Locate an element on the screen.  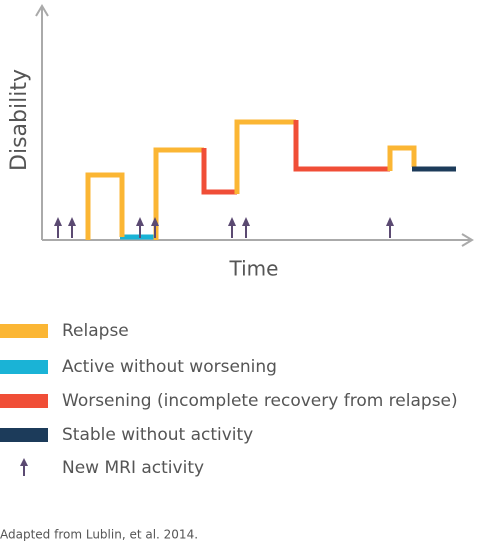
y-axis-label: Disability is located at coordinates (19, 120).